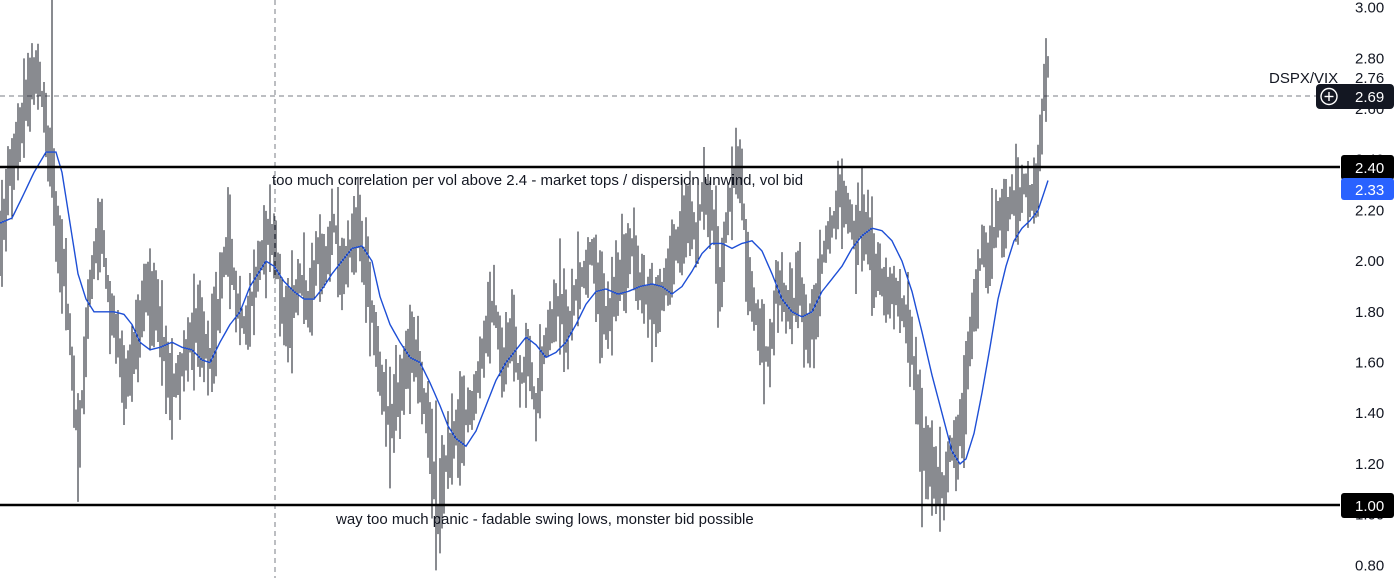 The image size is (1400, 578). Describe the element at coordinates (1369, 58) in the screenshot. I see `y-tick-label: 2.80` at that location.